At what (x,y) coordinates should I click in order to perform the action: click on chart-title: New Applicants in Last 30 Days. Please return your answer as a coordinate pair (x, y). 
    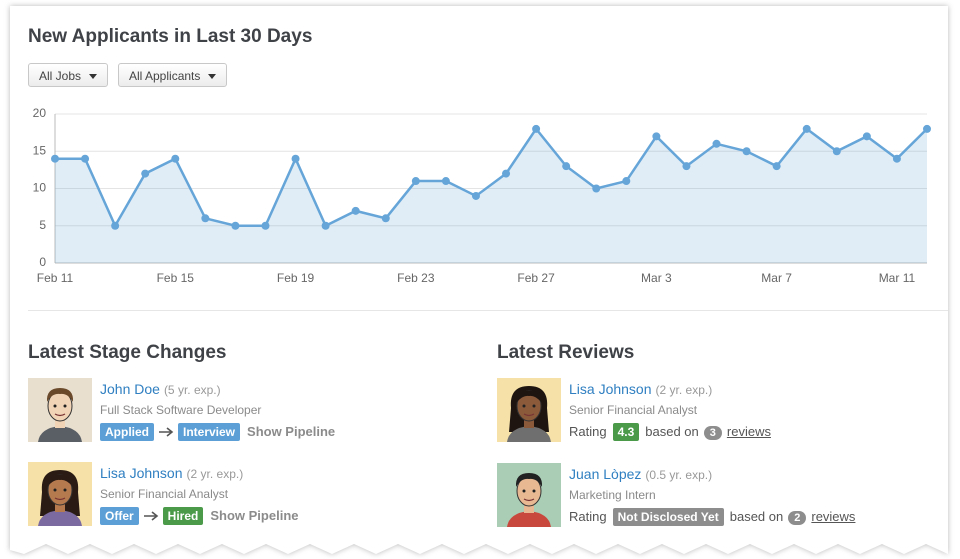
    Looking at the image, I should click on (170, 36).